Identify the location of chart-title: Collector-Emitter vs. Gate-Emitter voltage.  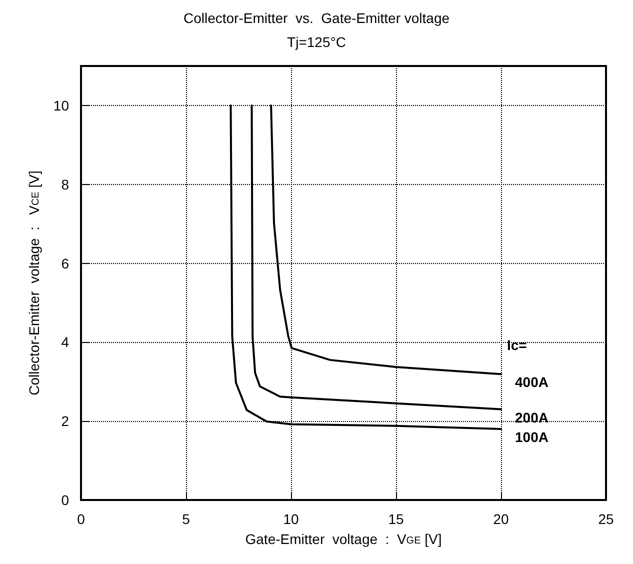
(316, 18).